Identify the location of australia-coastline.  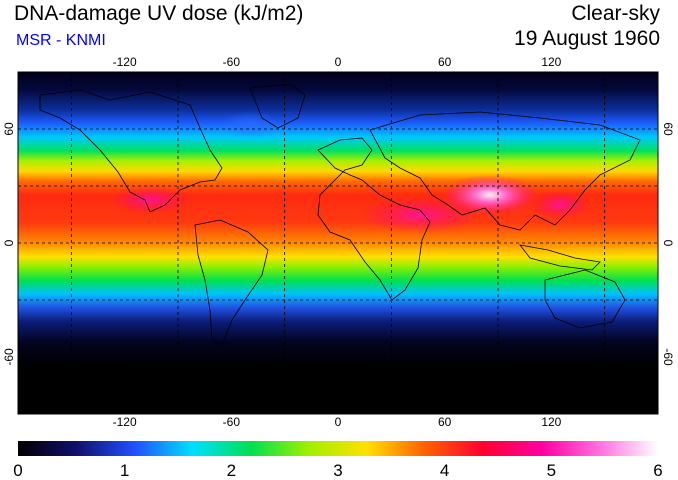
(585, 299).